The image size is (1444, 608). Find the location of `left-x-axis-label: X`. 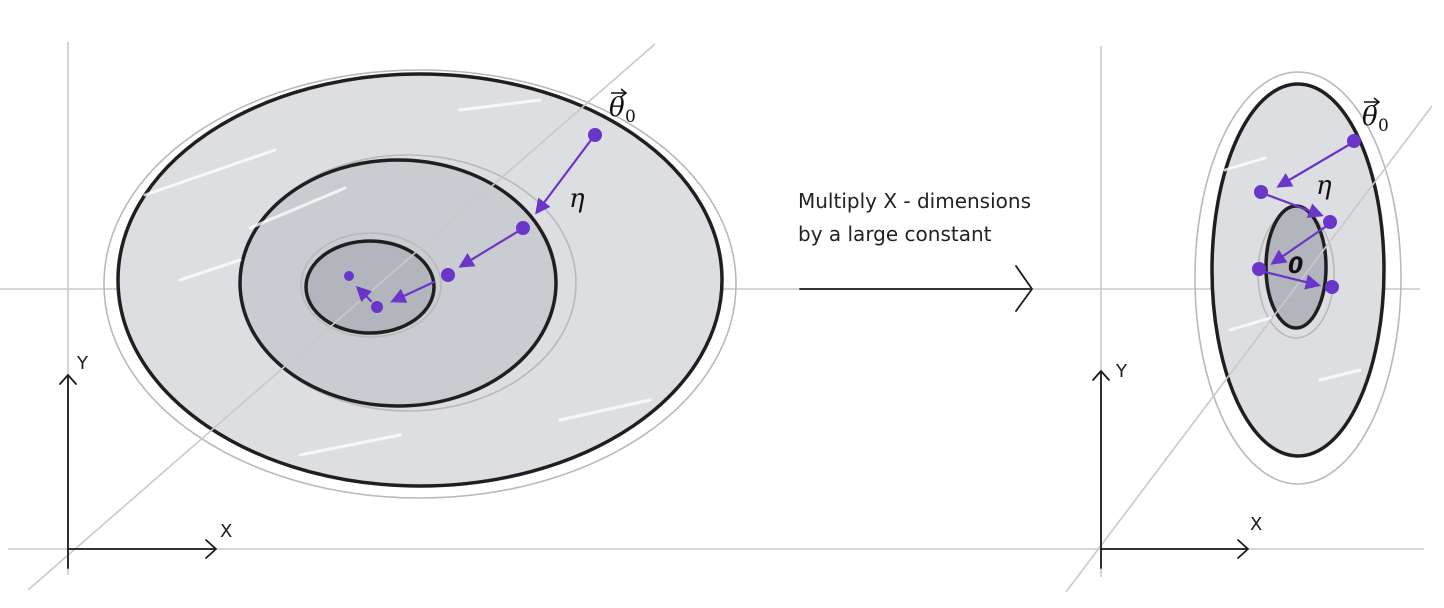

left-x-axis-label: X is located at coordinates (226, 531).